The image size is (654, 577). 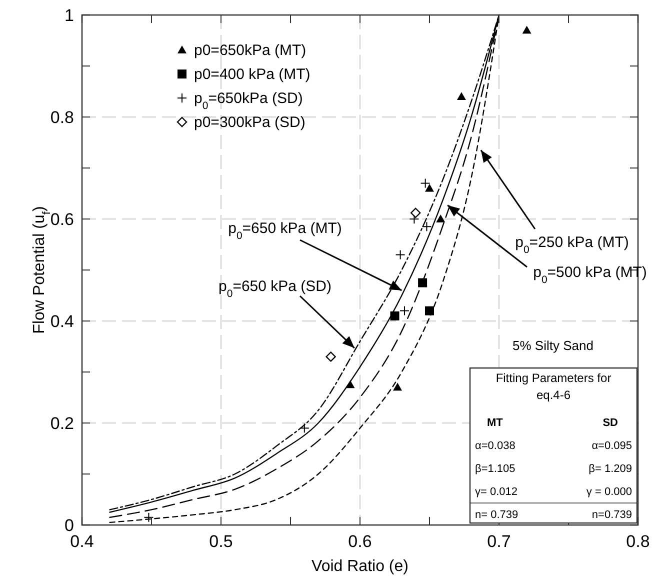 I want to click on annotation: SD, so click(x=610, y=423).